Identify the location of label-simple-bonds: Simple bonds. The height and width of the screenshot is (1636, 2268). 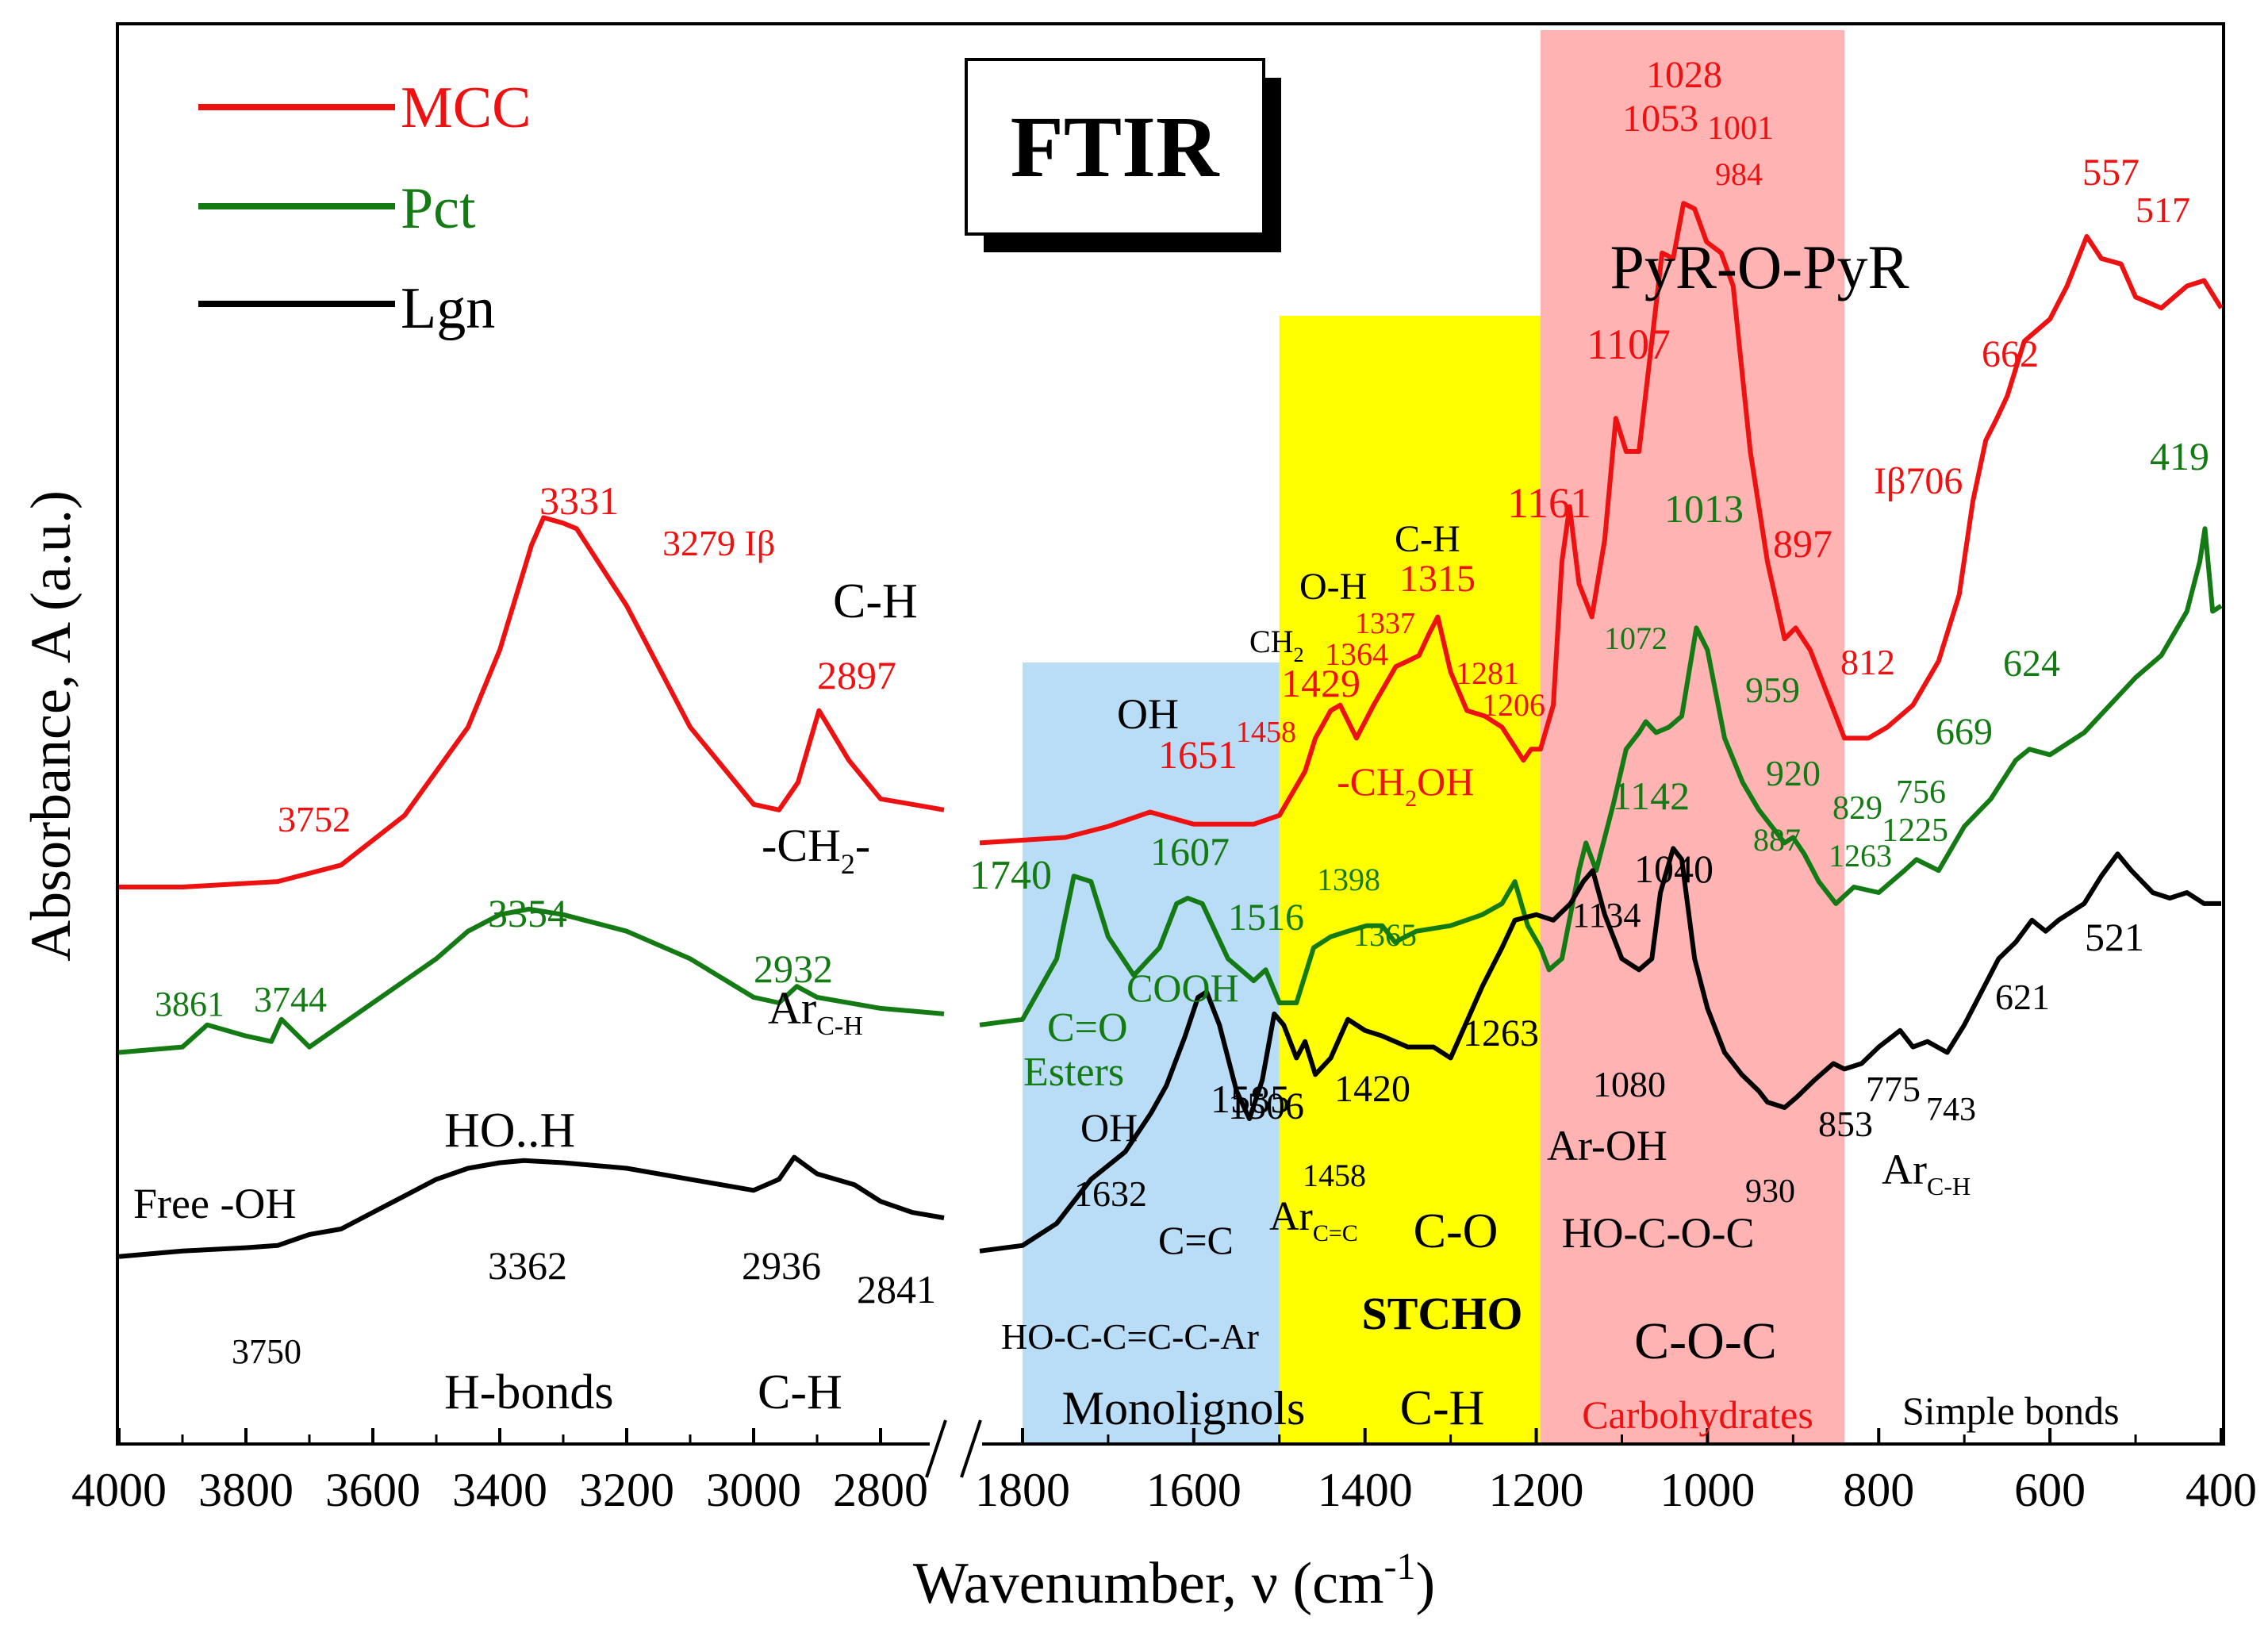
(2011, 1410).